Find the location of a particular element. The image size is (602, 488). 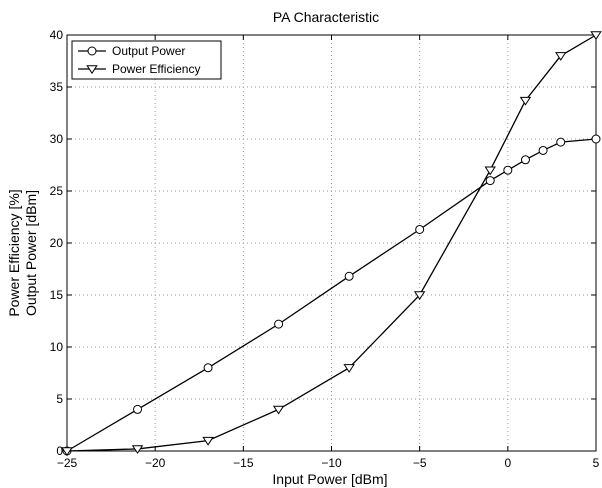

x-tick-label: −5 is located at coordinates (420, 463).